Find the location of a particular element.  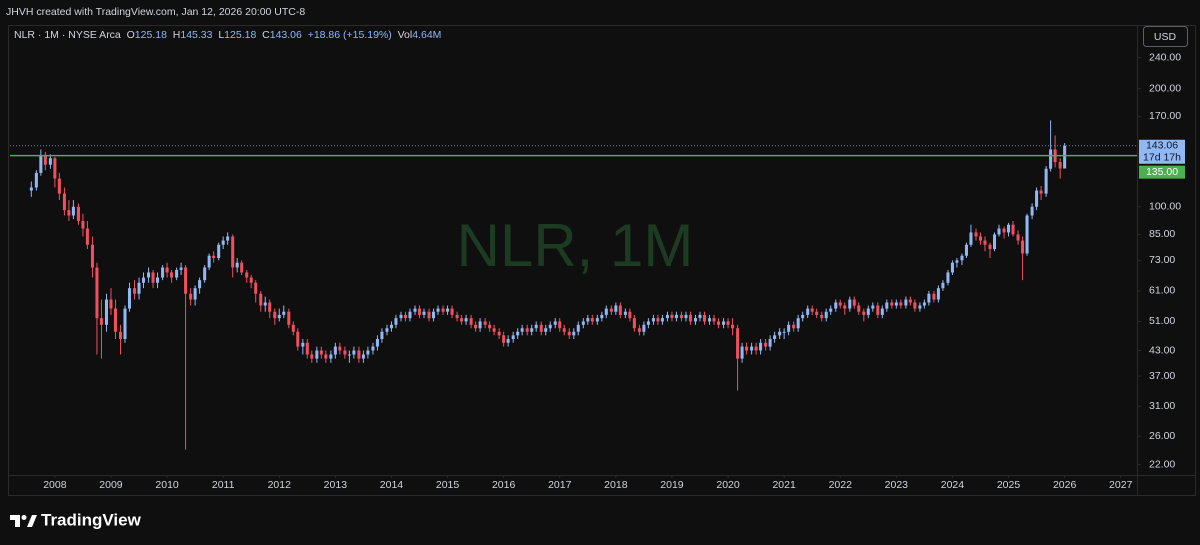

symbol: NLR · 1M · NYSE Arca is located at coordinates (67, 35).